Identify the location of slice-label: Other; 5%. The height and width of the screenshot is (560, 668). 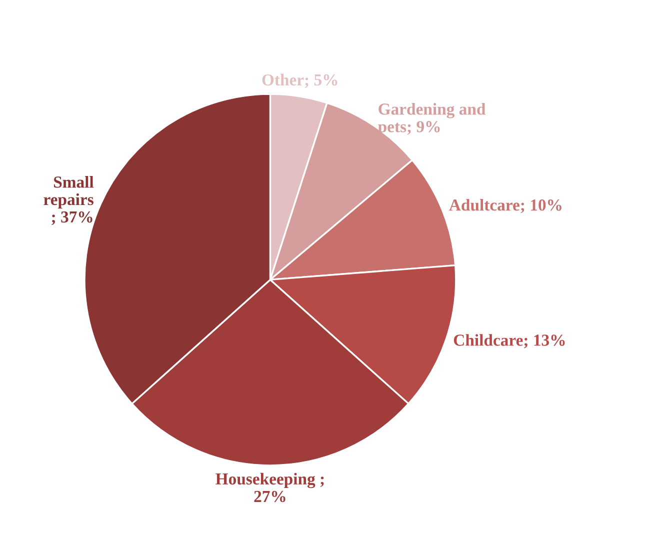
(300, 81).